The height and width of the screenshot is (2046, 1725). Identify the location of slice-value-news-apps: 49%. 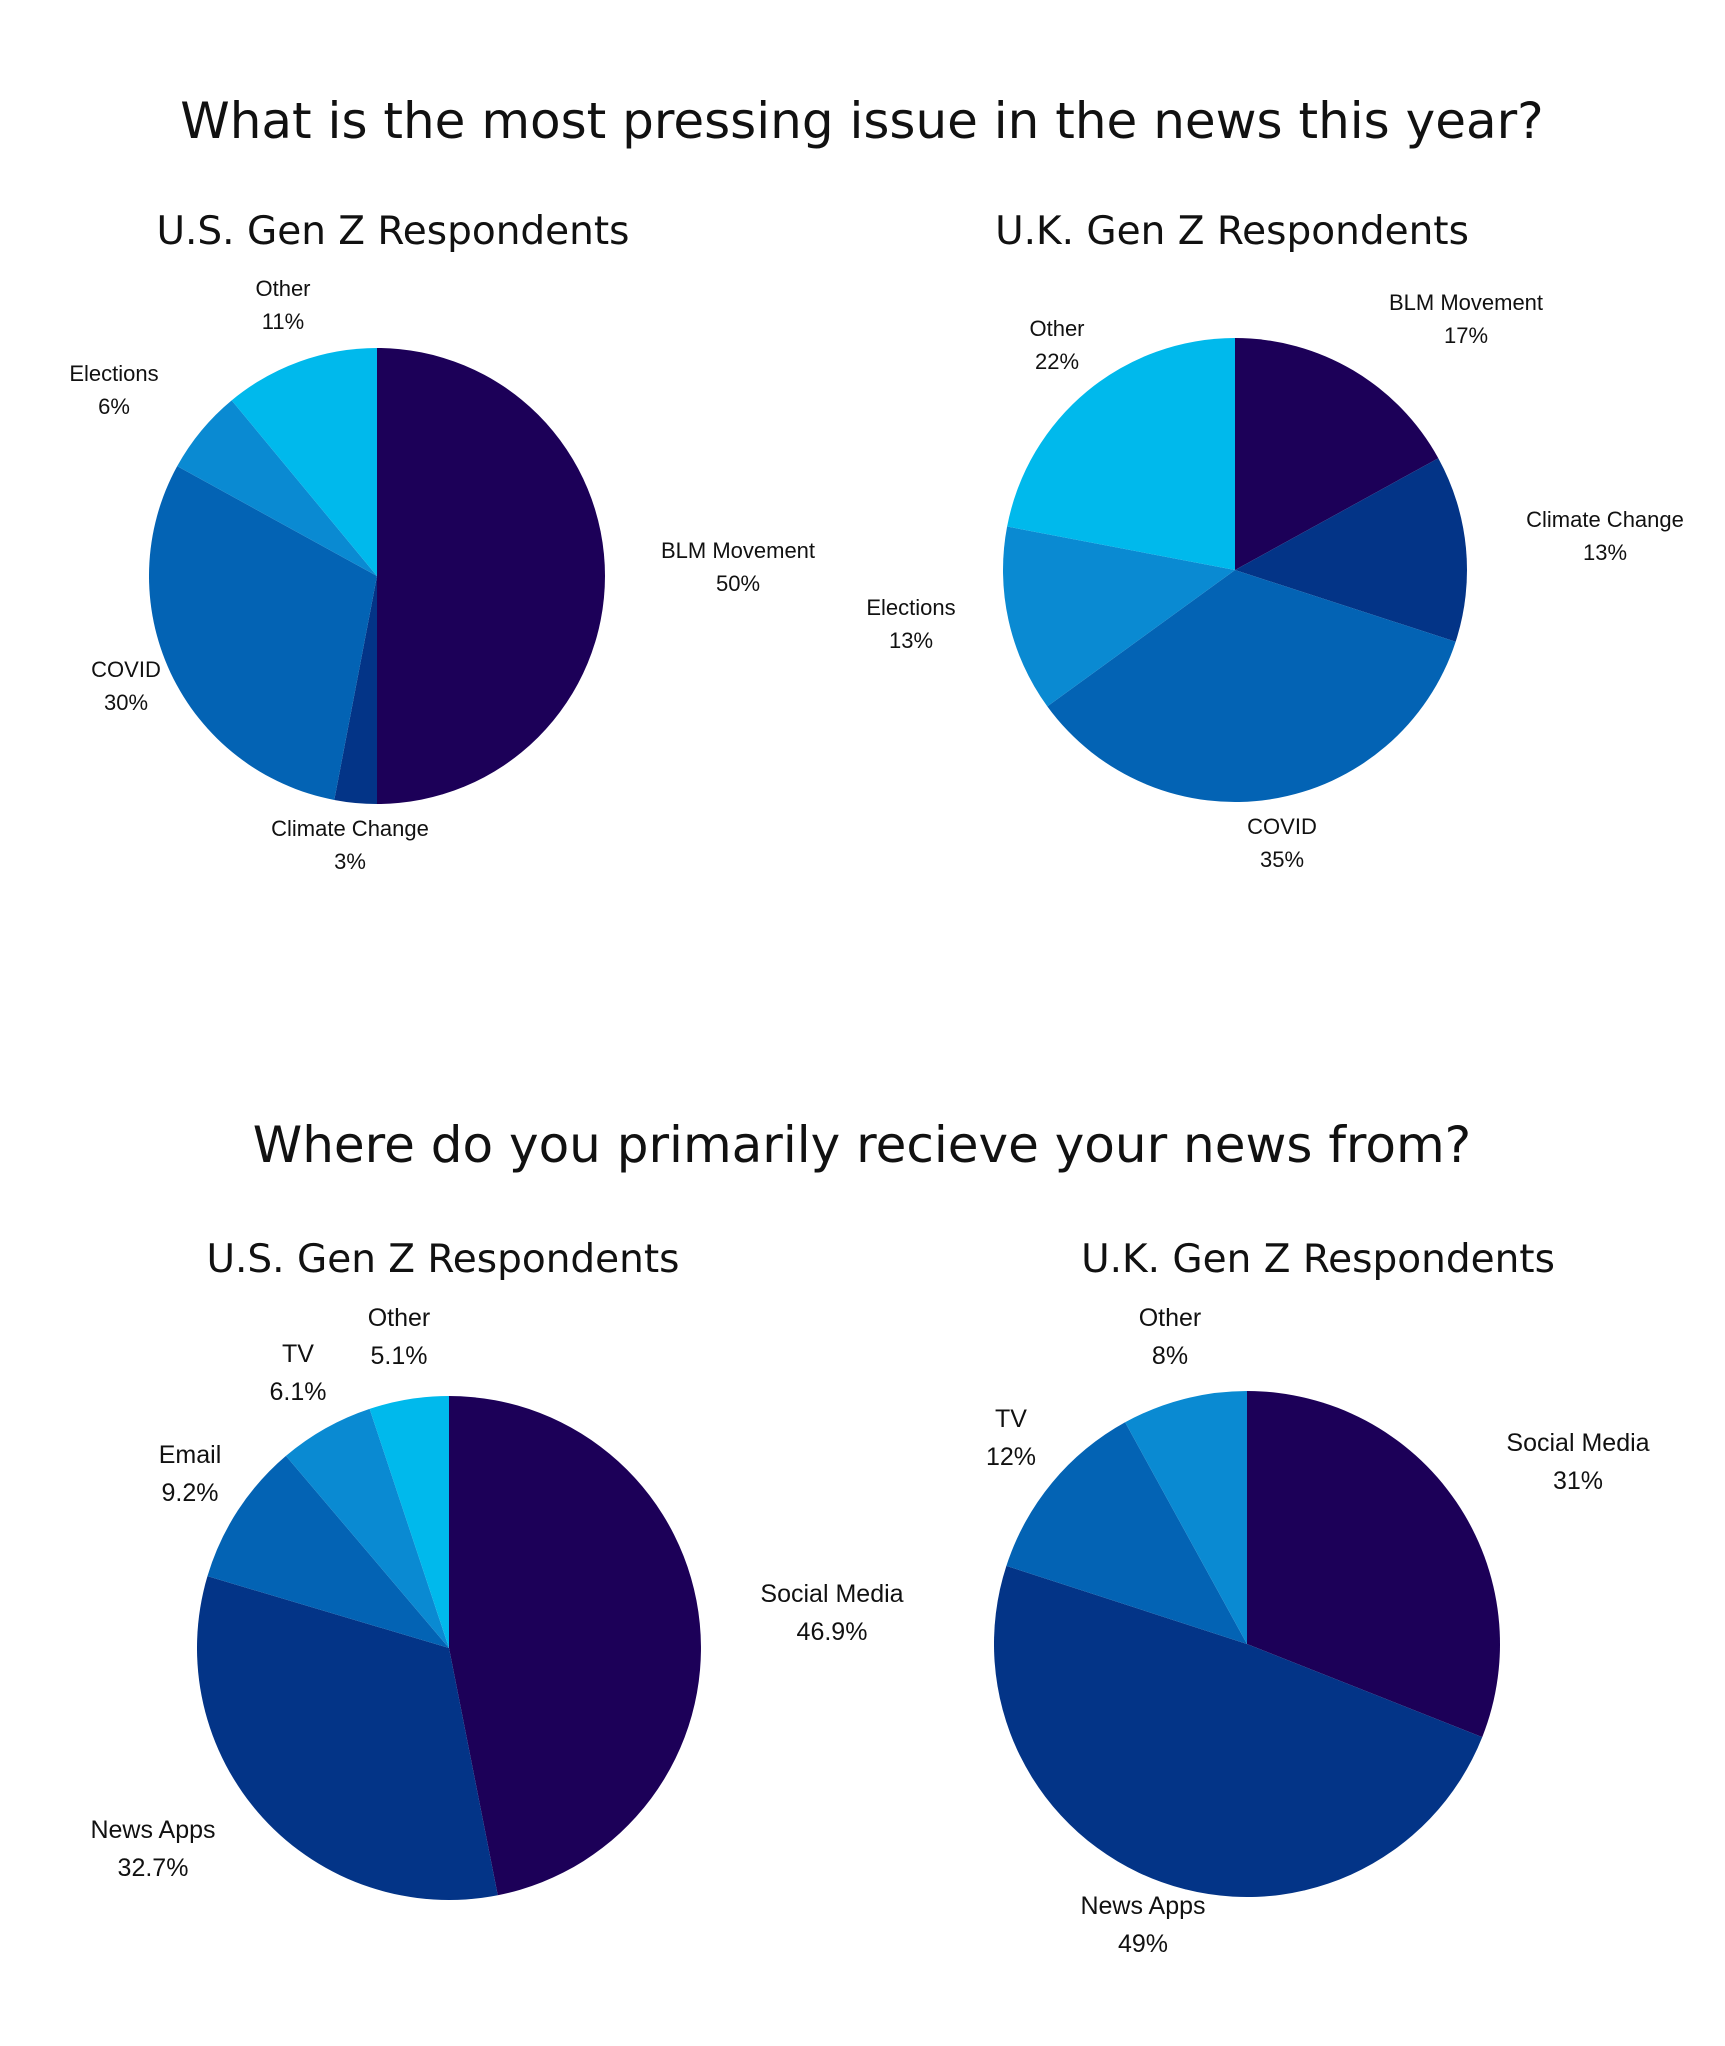
(1143, 1944).